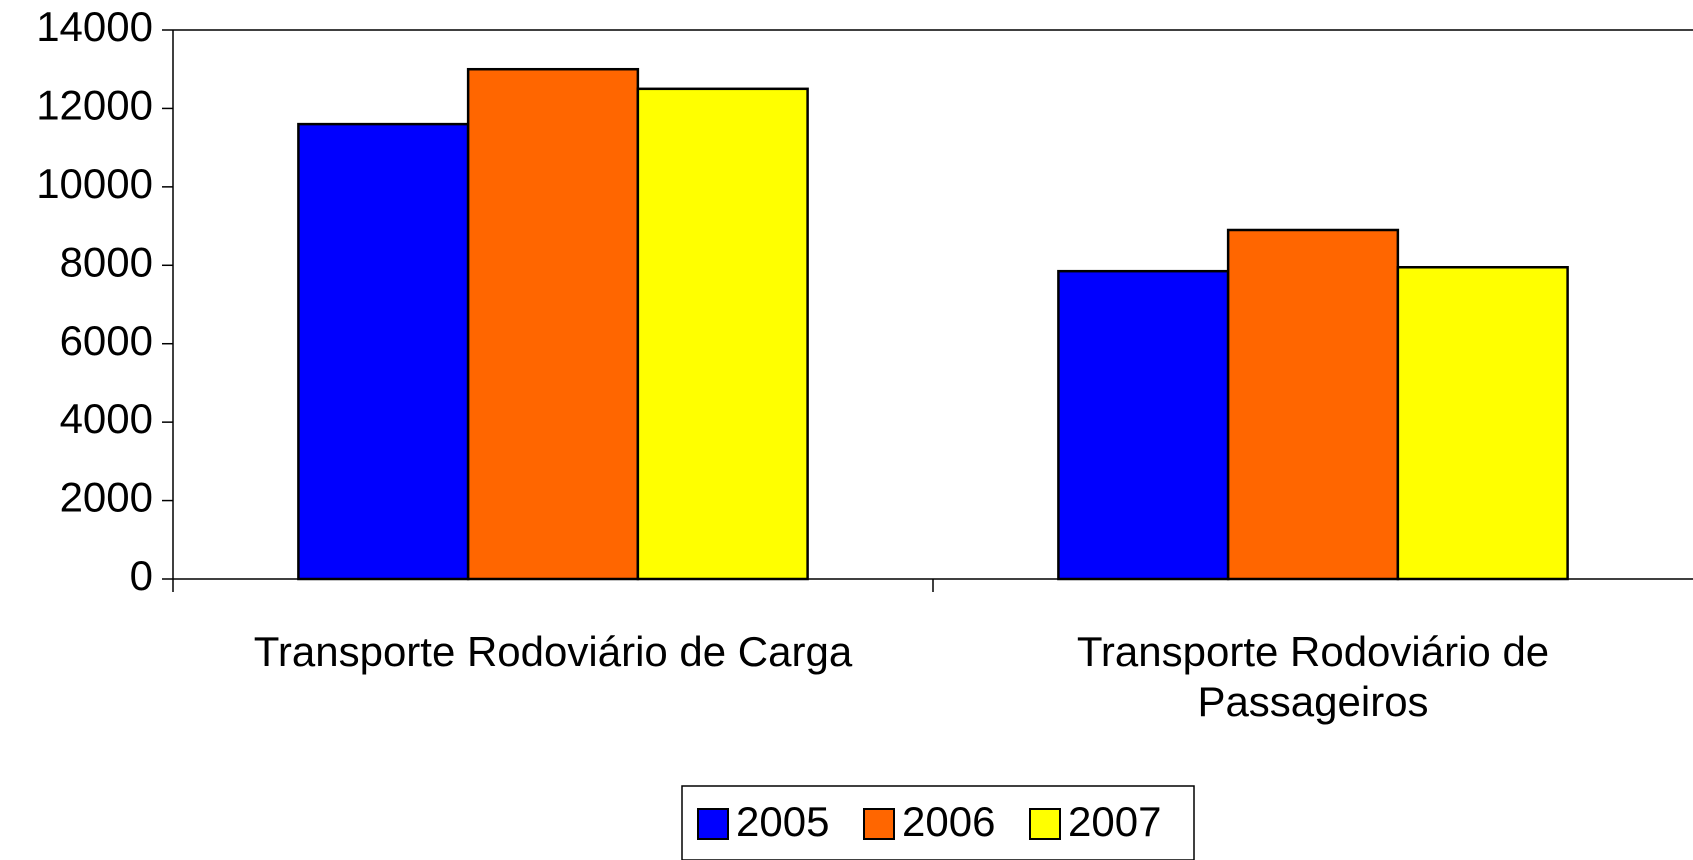  I want to click on legend-label: 2007, so click(1114, 821).